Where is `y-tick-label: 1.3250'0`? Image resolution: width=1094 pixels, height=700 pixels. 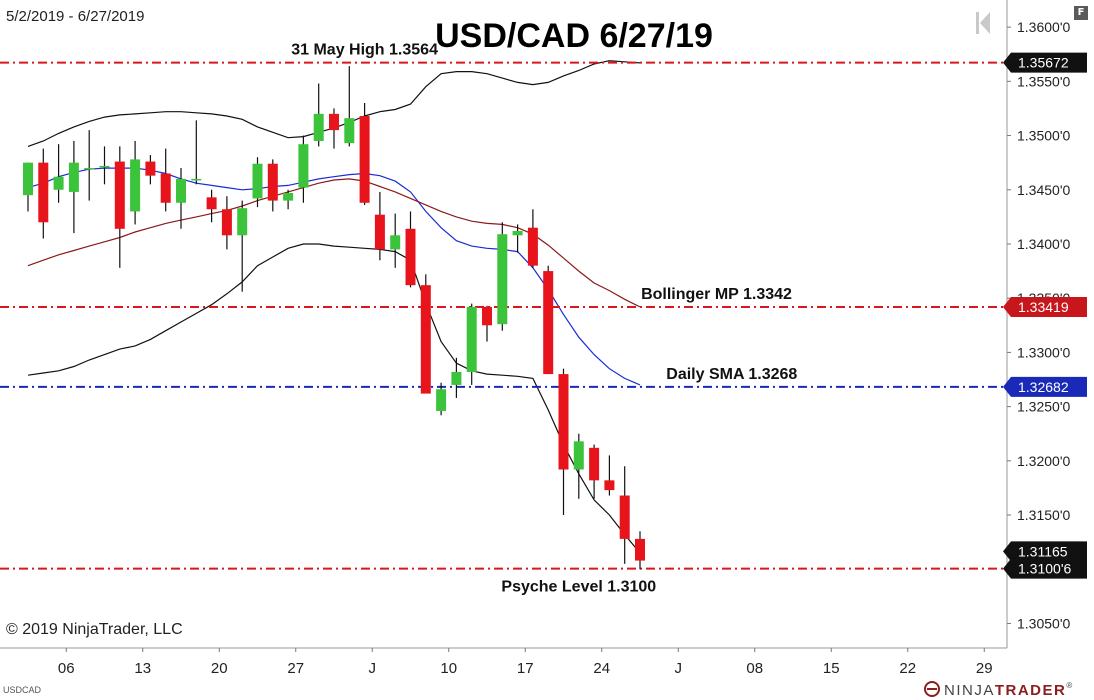
y-tick-label: 1.3250'0 is located at coordinates (1043, 407).